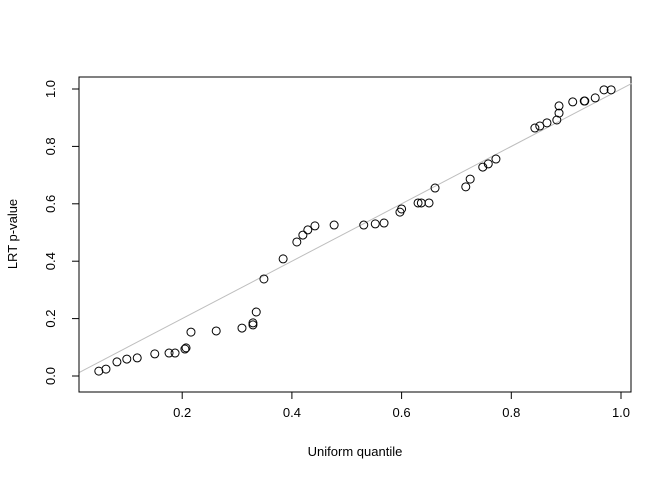 Image resolution: width=672 pixels, height=485 pixels. Describe the element at coordinates (12, 234) in the screenshot. I see `y-axis-label: LRT p-value` at that location.